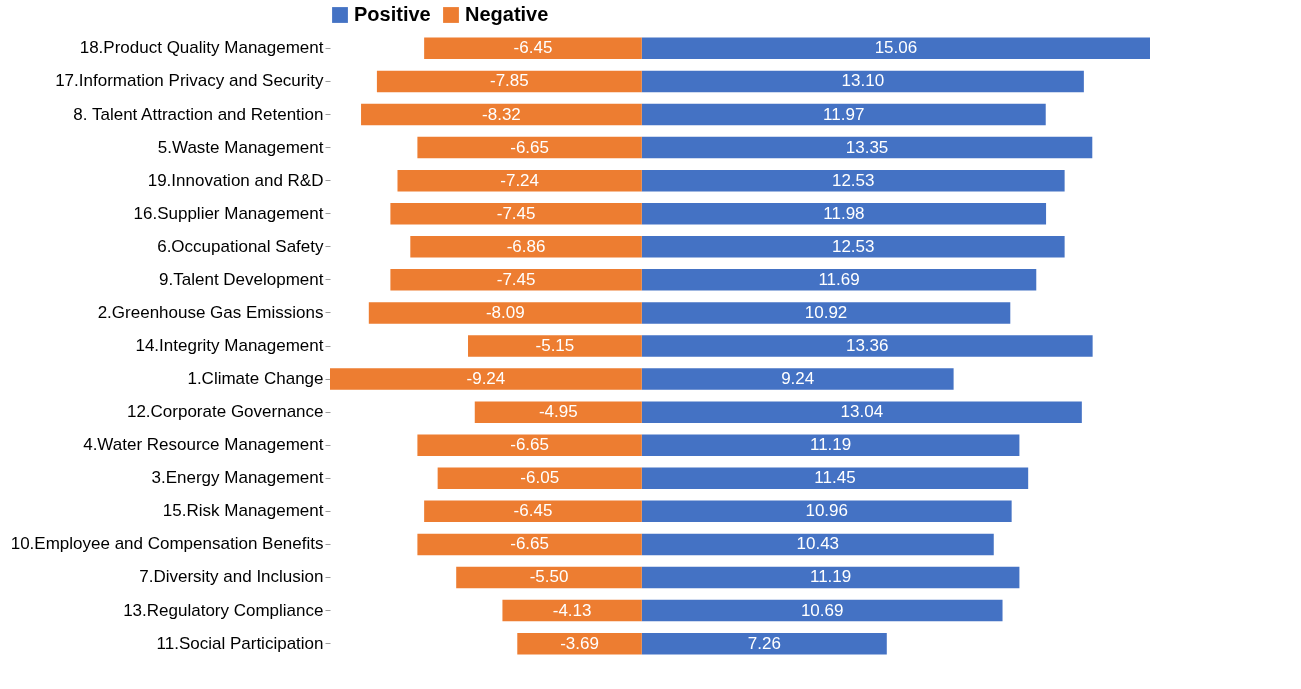  I want to click on y-tick-label: 17.Information Privacy and Security, so click(189, 81).